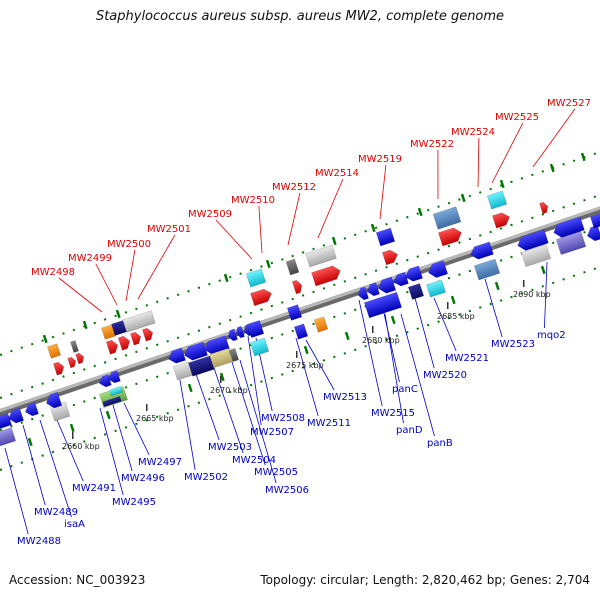  What do you see at coordinates (169, 229) in the screenshot?
I see `gene-label-forward: MW2501` at bounding box center [169, 229].